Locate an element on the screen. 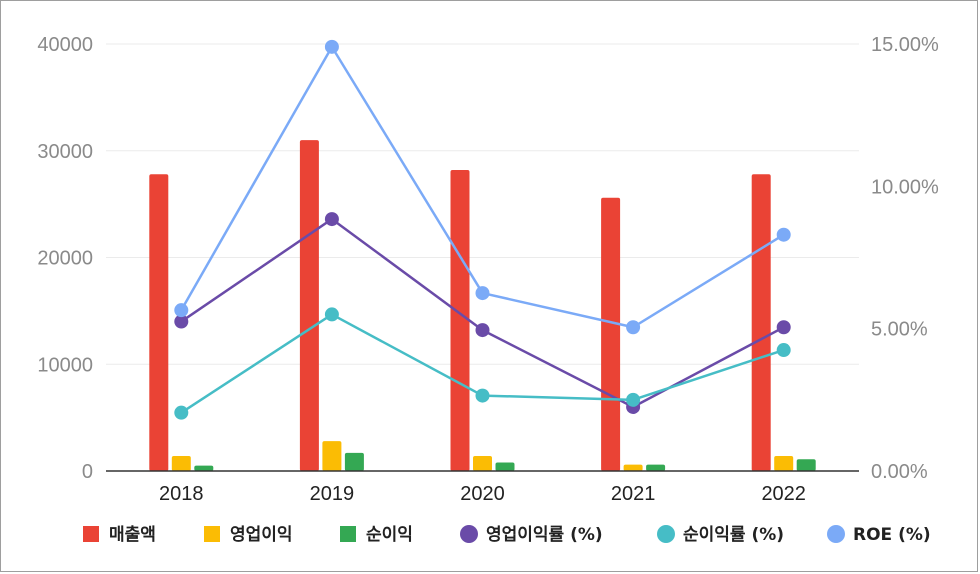 Image resolution: width=980 pixels, height=574 pixels. point-순이익률-2019 is located at coordinates (331, 314).